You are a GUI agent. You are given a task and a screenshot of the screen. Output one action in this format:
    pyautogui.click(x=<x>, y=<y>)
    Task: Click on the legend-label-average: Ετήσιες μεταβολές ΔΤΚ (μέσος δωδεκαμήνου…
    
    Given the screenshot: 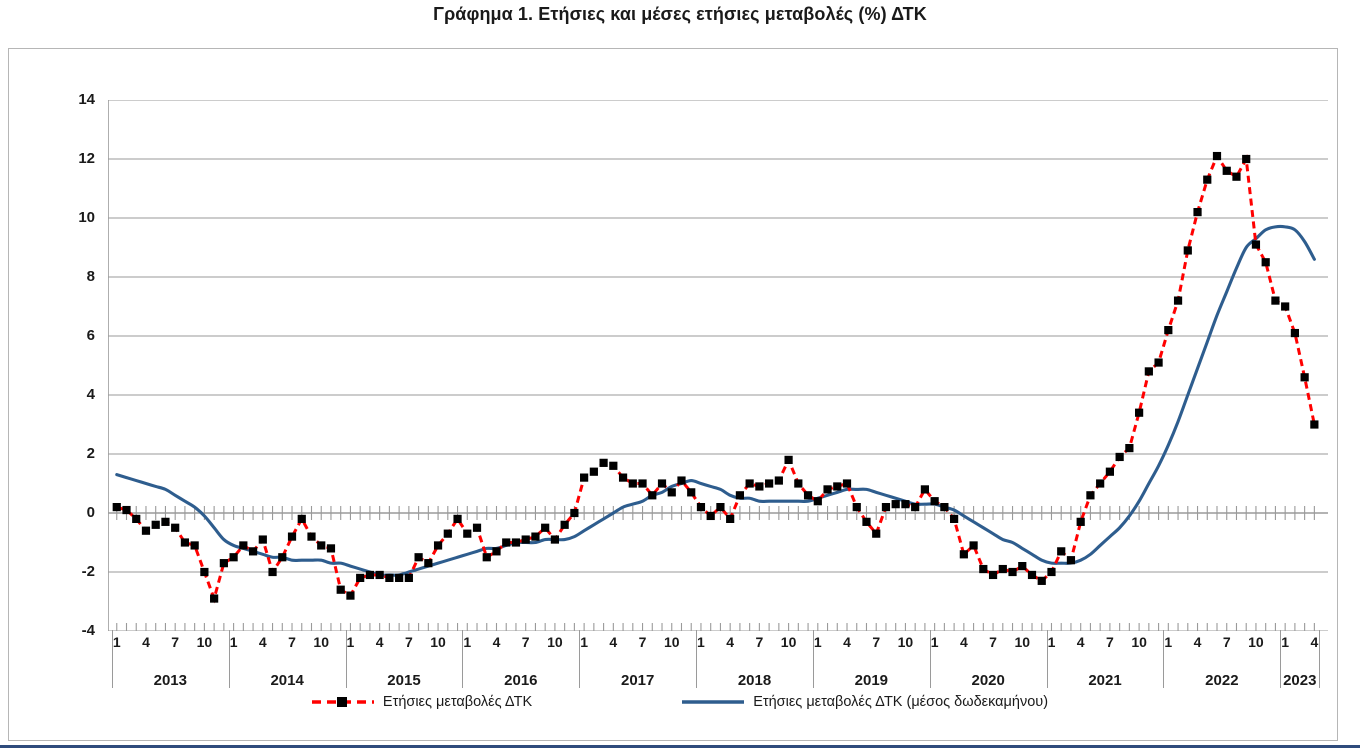 What is the action you would take?
    pyautogui.click(x=901, y=702)
    